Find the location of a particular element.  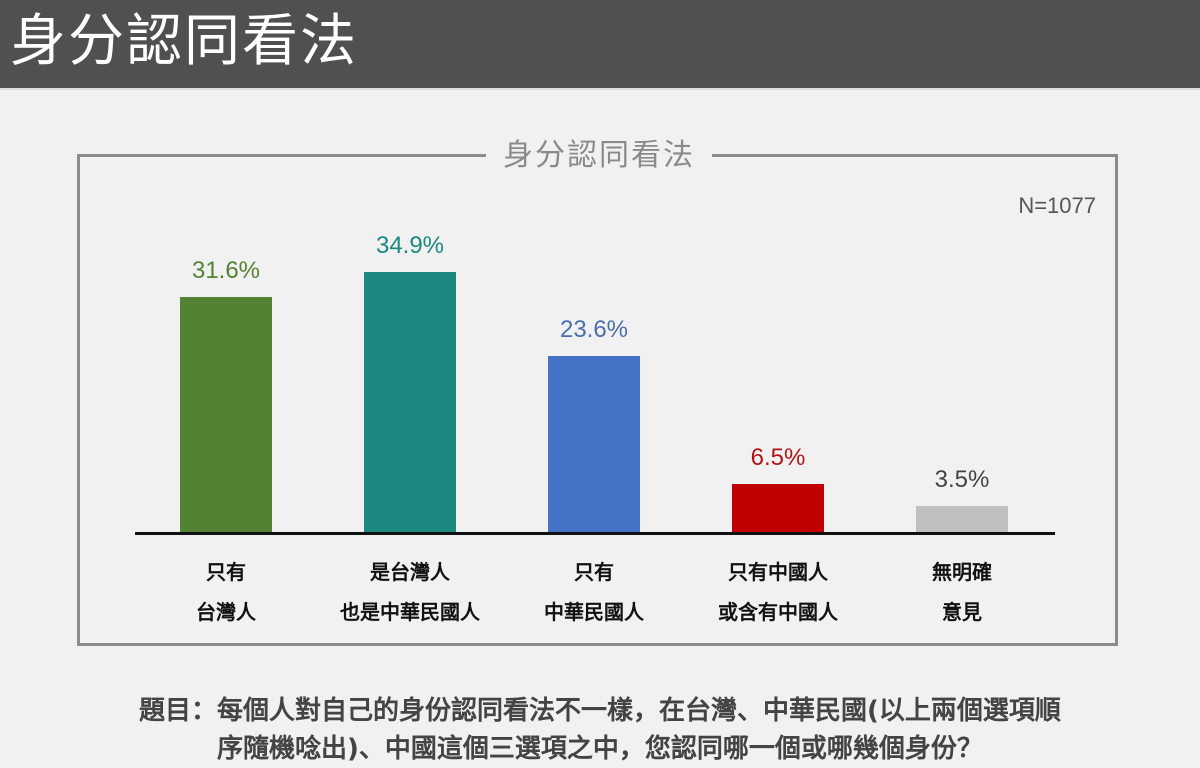

x-axis-baseline is located at coordinates (595, 533).